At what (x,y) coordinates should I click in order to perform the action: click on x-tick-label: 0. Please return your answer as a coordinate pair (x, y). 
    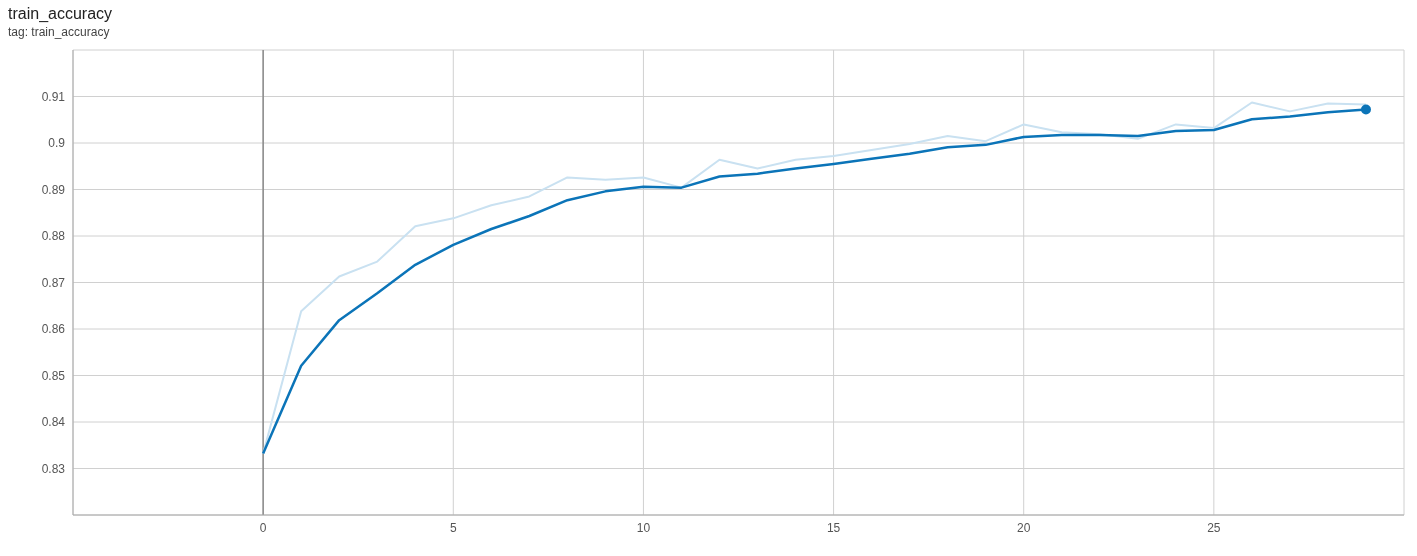
    Looking at the image, I should click on (263, 527).